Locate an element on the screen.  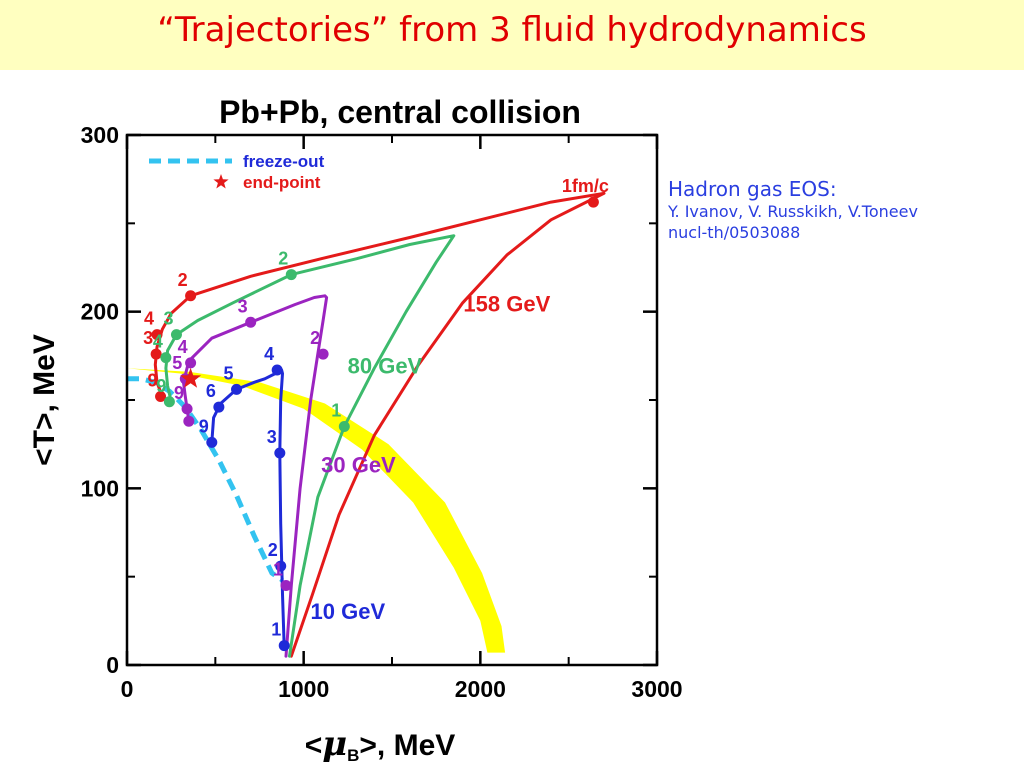
series-label-158-gev: 158 GeV is located at coordinates (506, 304).